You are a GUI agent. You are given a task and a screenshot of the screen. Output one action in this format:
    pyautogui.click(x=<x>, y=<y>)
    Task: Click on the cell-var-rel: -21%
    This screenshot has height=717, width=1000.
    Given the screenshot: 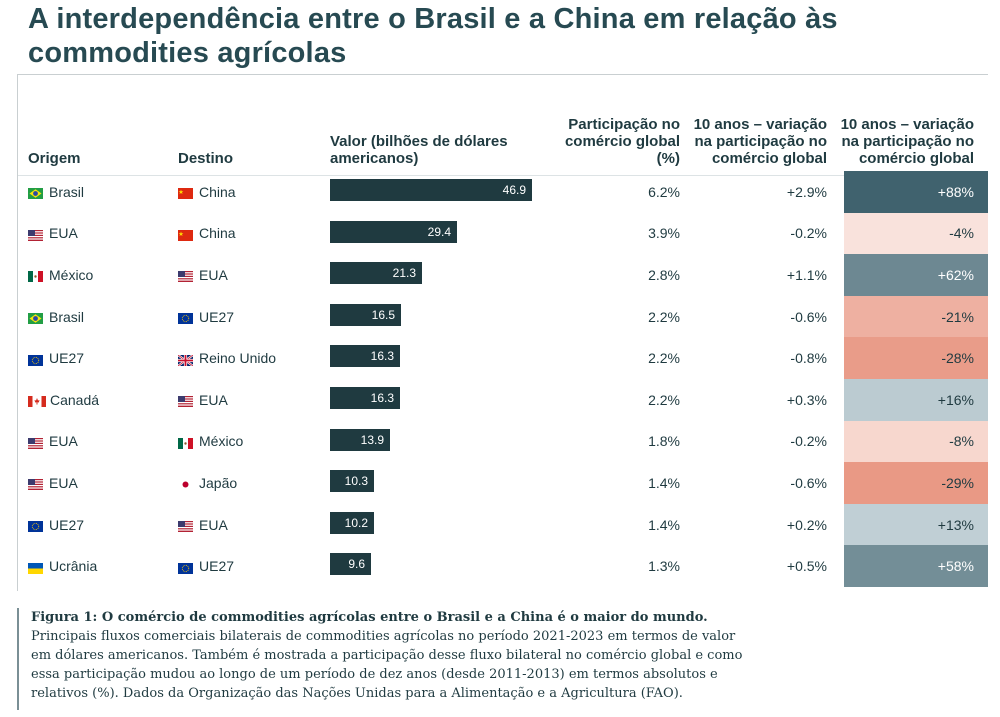 What is the action you would take?
    pyautogui.click(x=916, y=316)
    